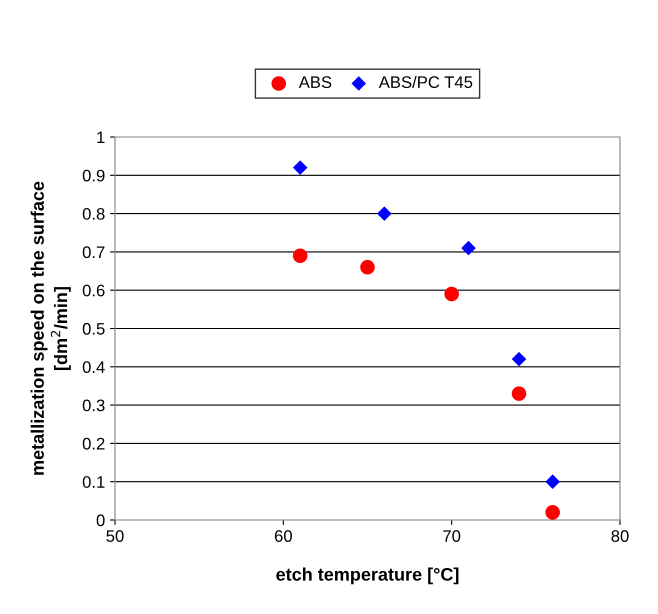  I want to click on y-tick-label: 0.5, so click(93, 328).